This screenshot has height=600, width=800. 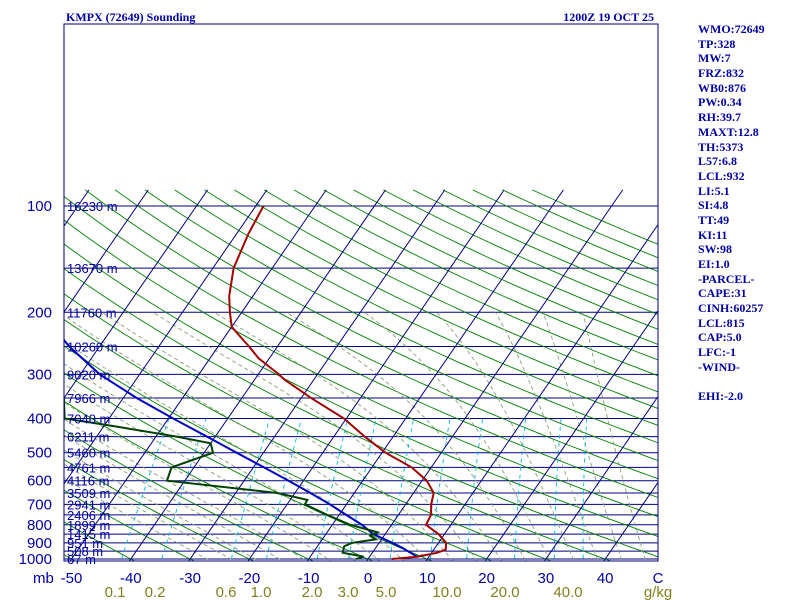 I want to click on height-label: 4116 m, so click(x=88, y=481).